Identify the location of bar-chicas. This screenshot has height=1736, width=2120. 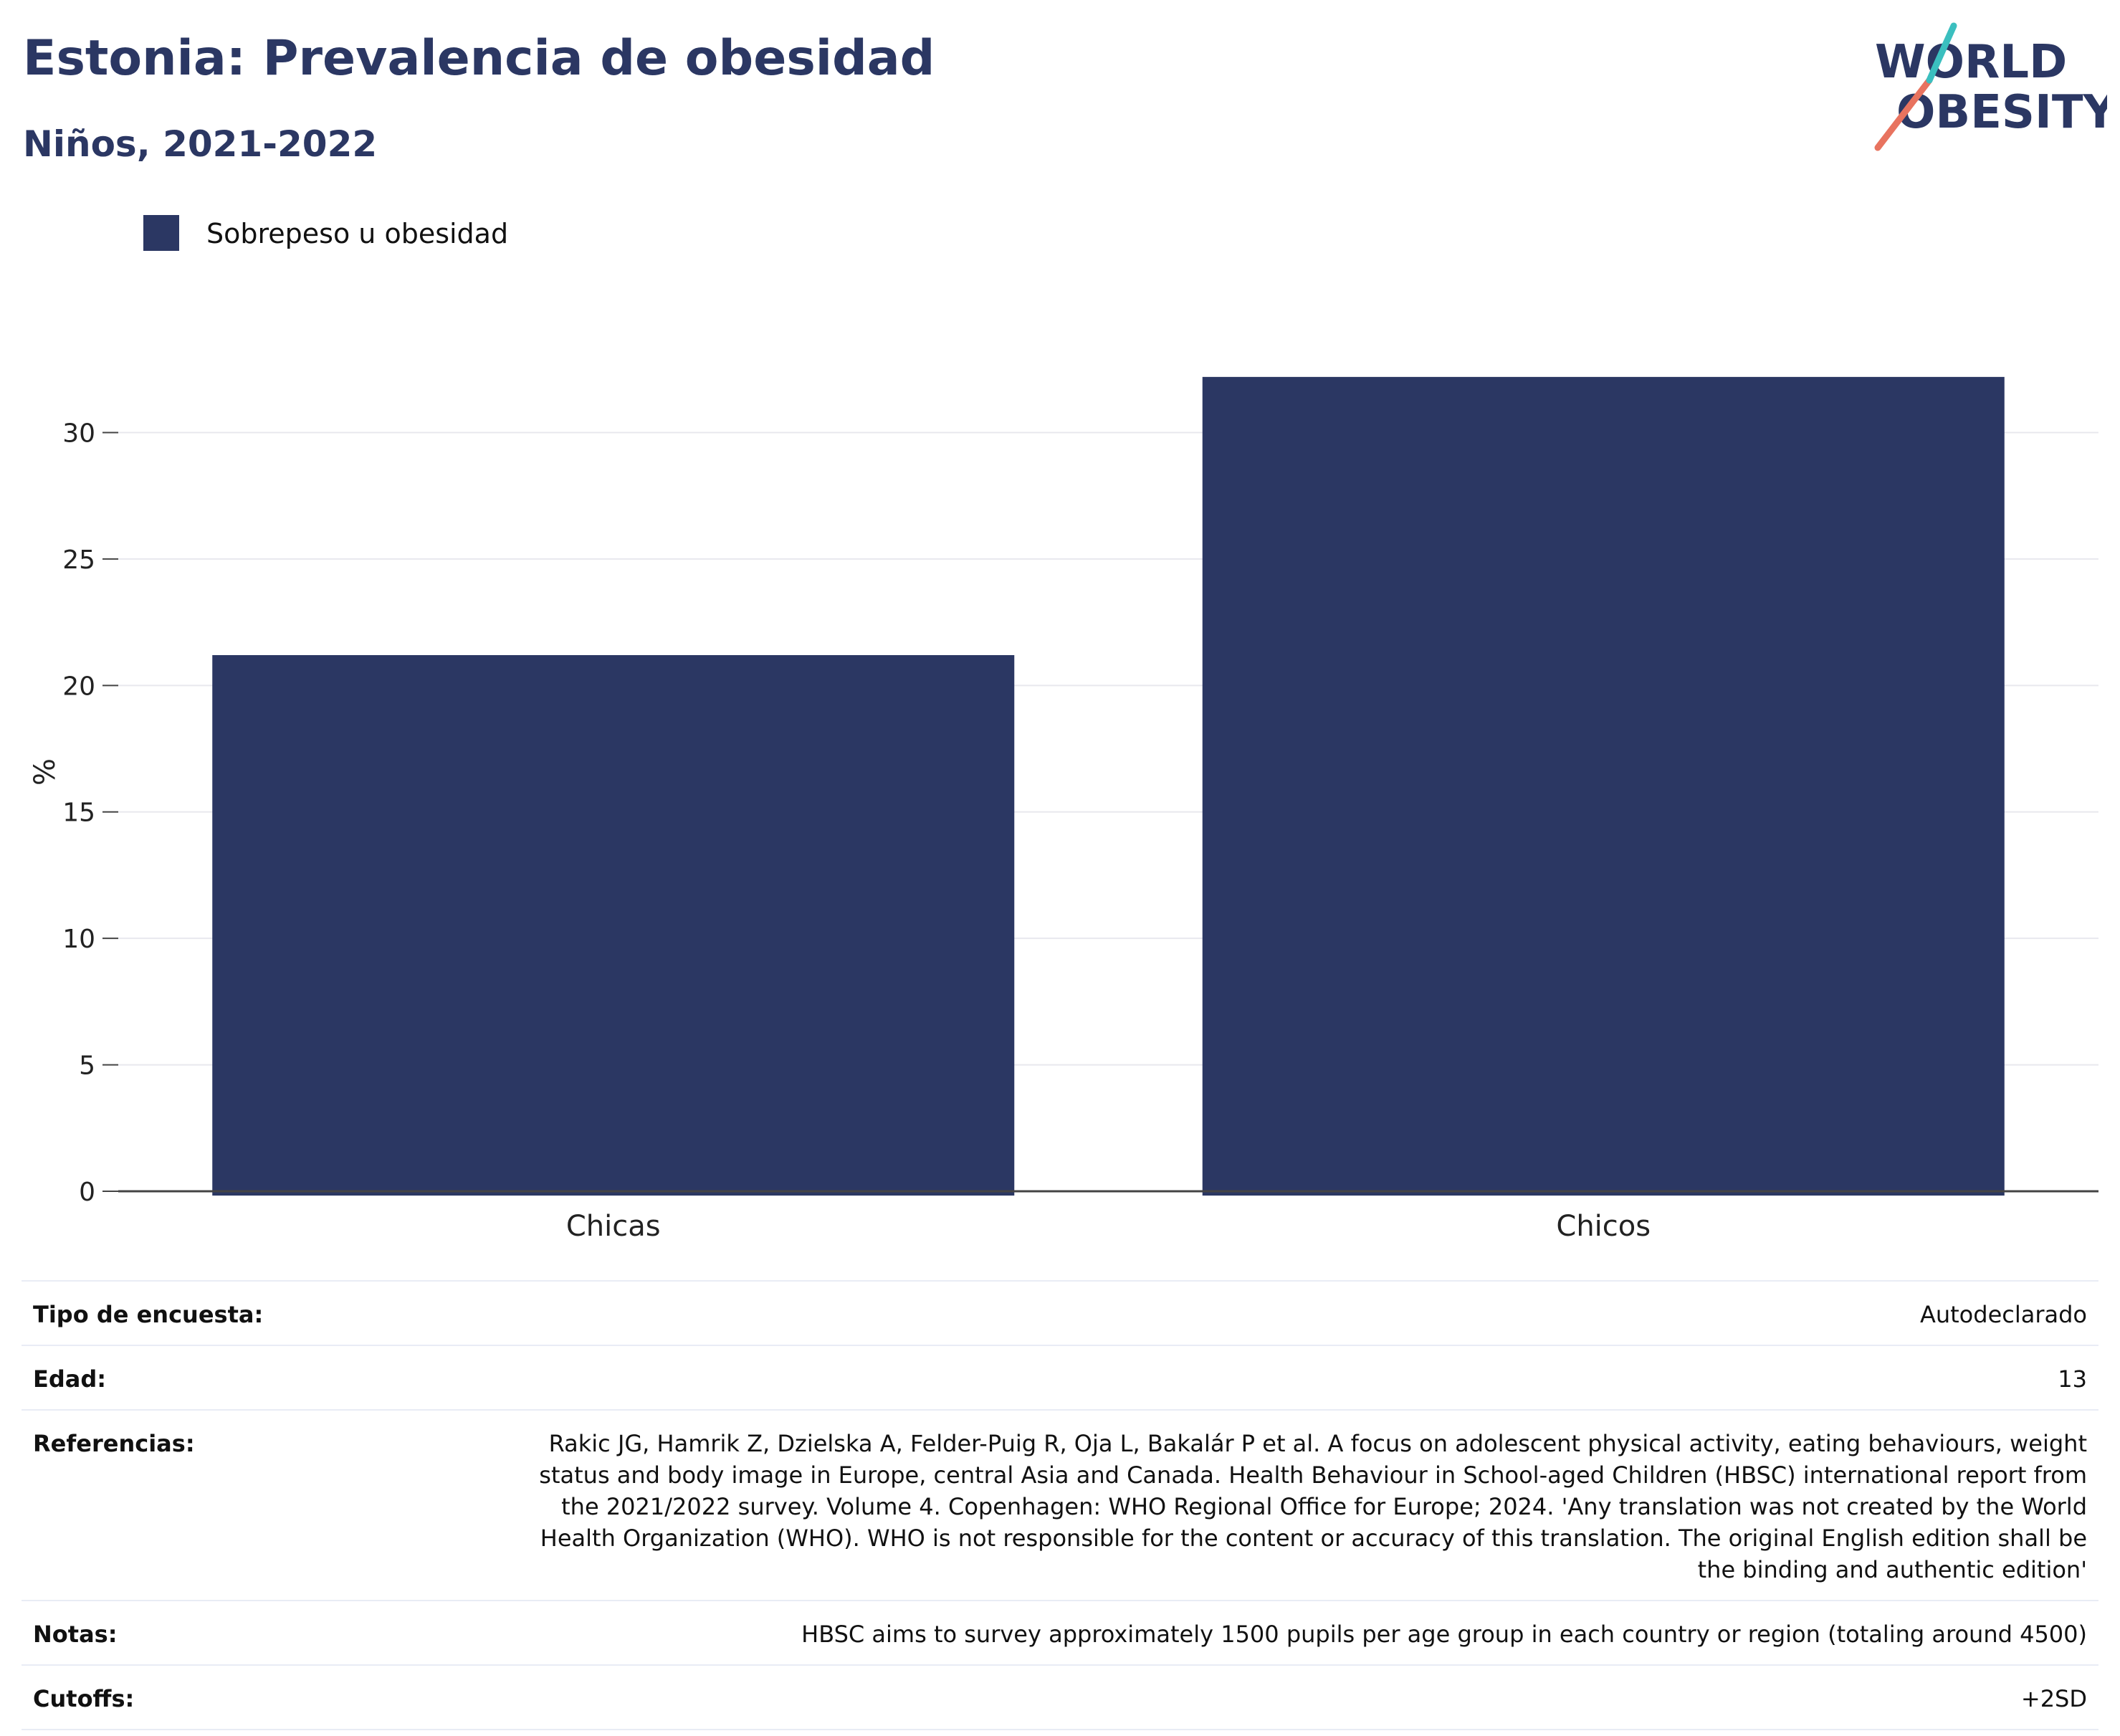
(614, 925).